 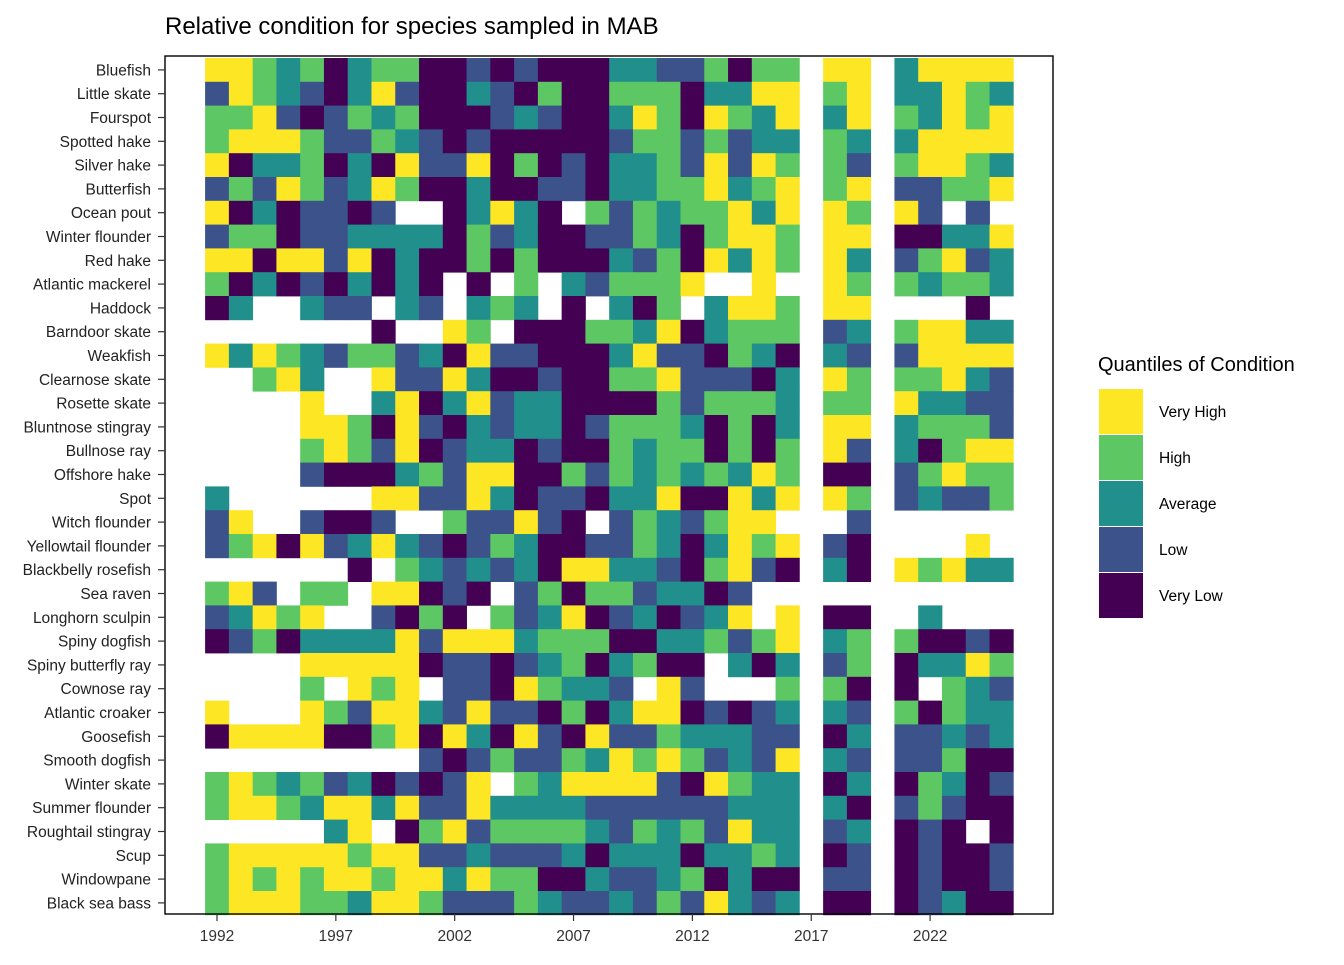 What do you see at coordinates (95, 380) in the screenshot?
I see `y-tick-label: Clearnose skate` at bounding box center [95, 380].